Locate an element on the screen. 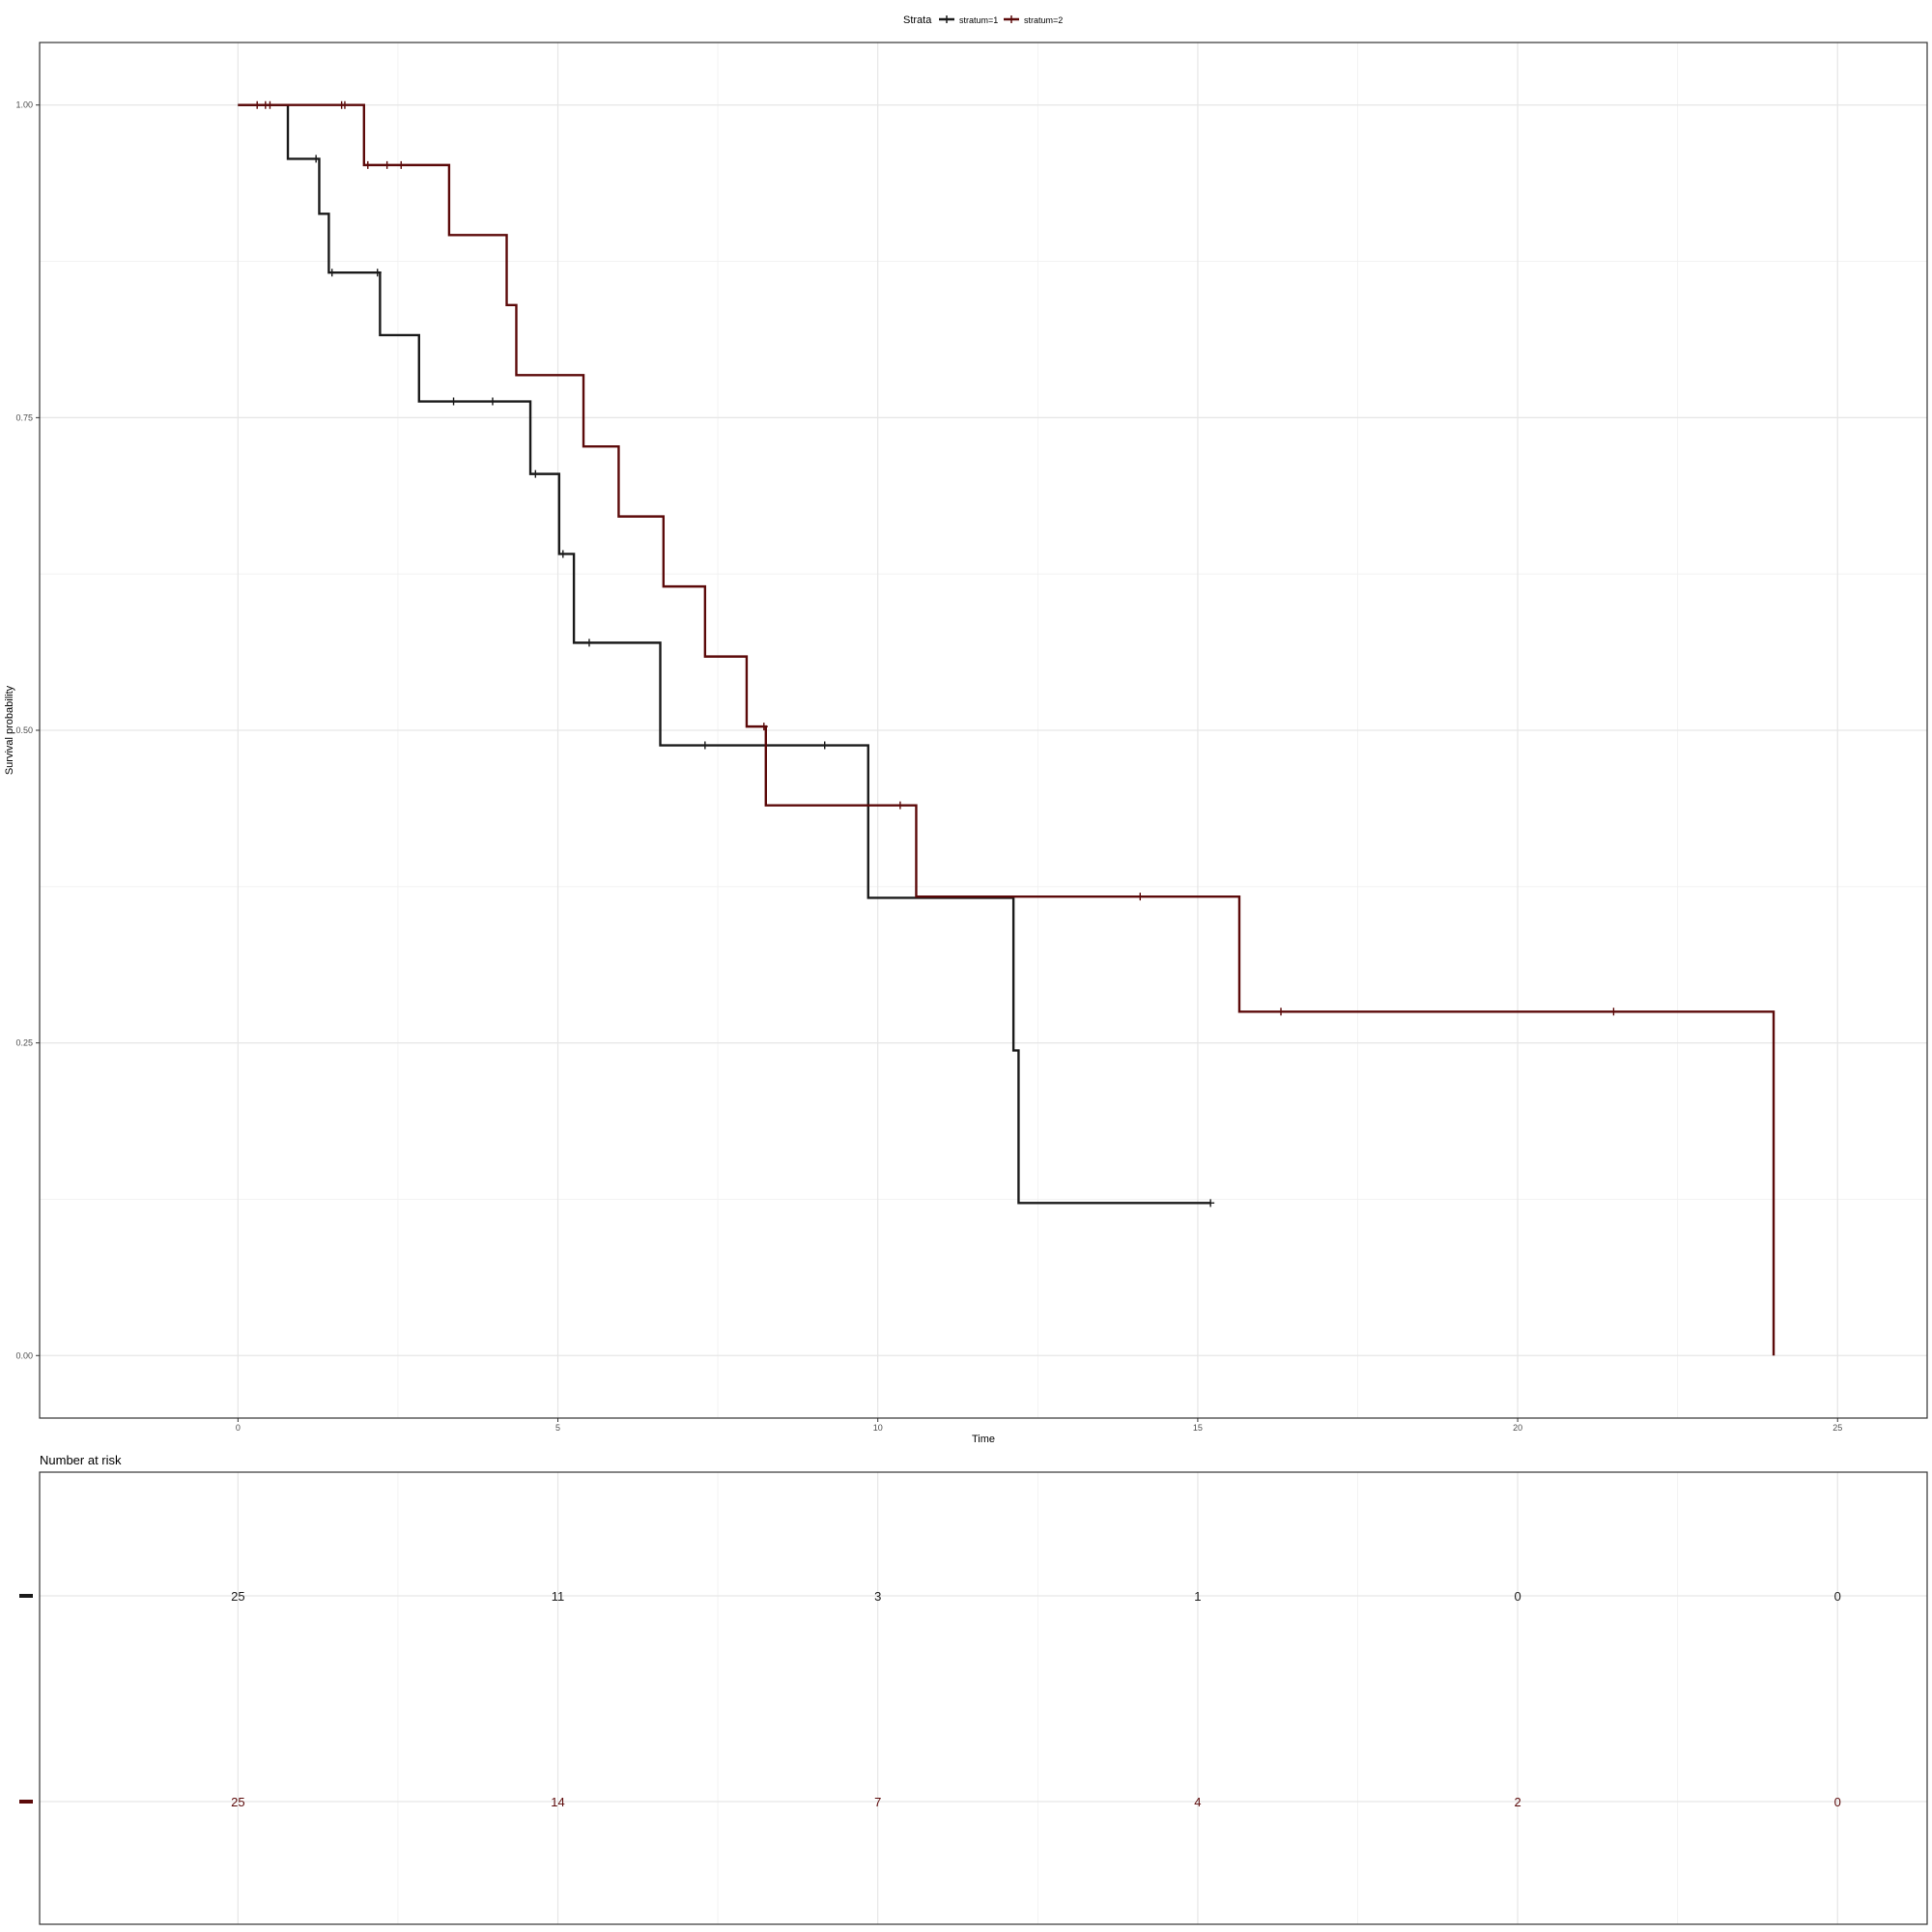  risk-cell: 14 is located at coordinates (557, 1802).